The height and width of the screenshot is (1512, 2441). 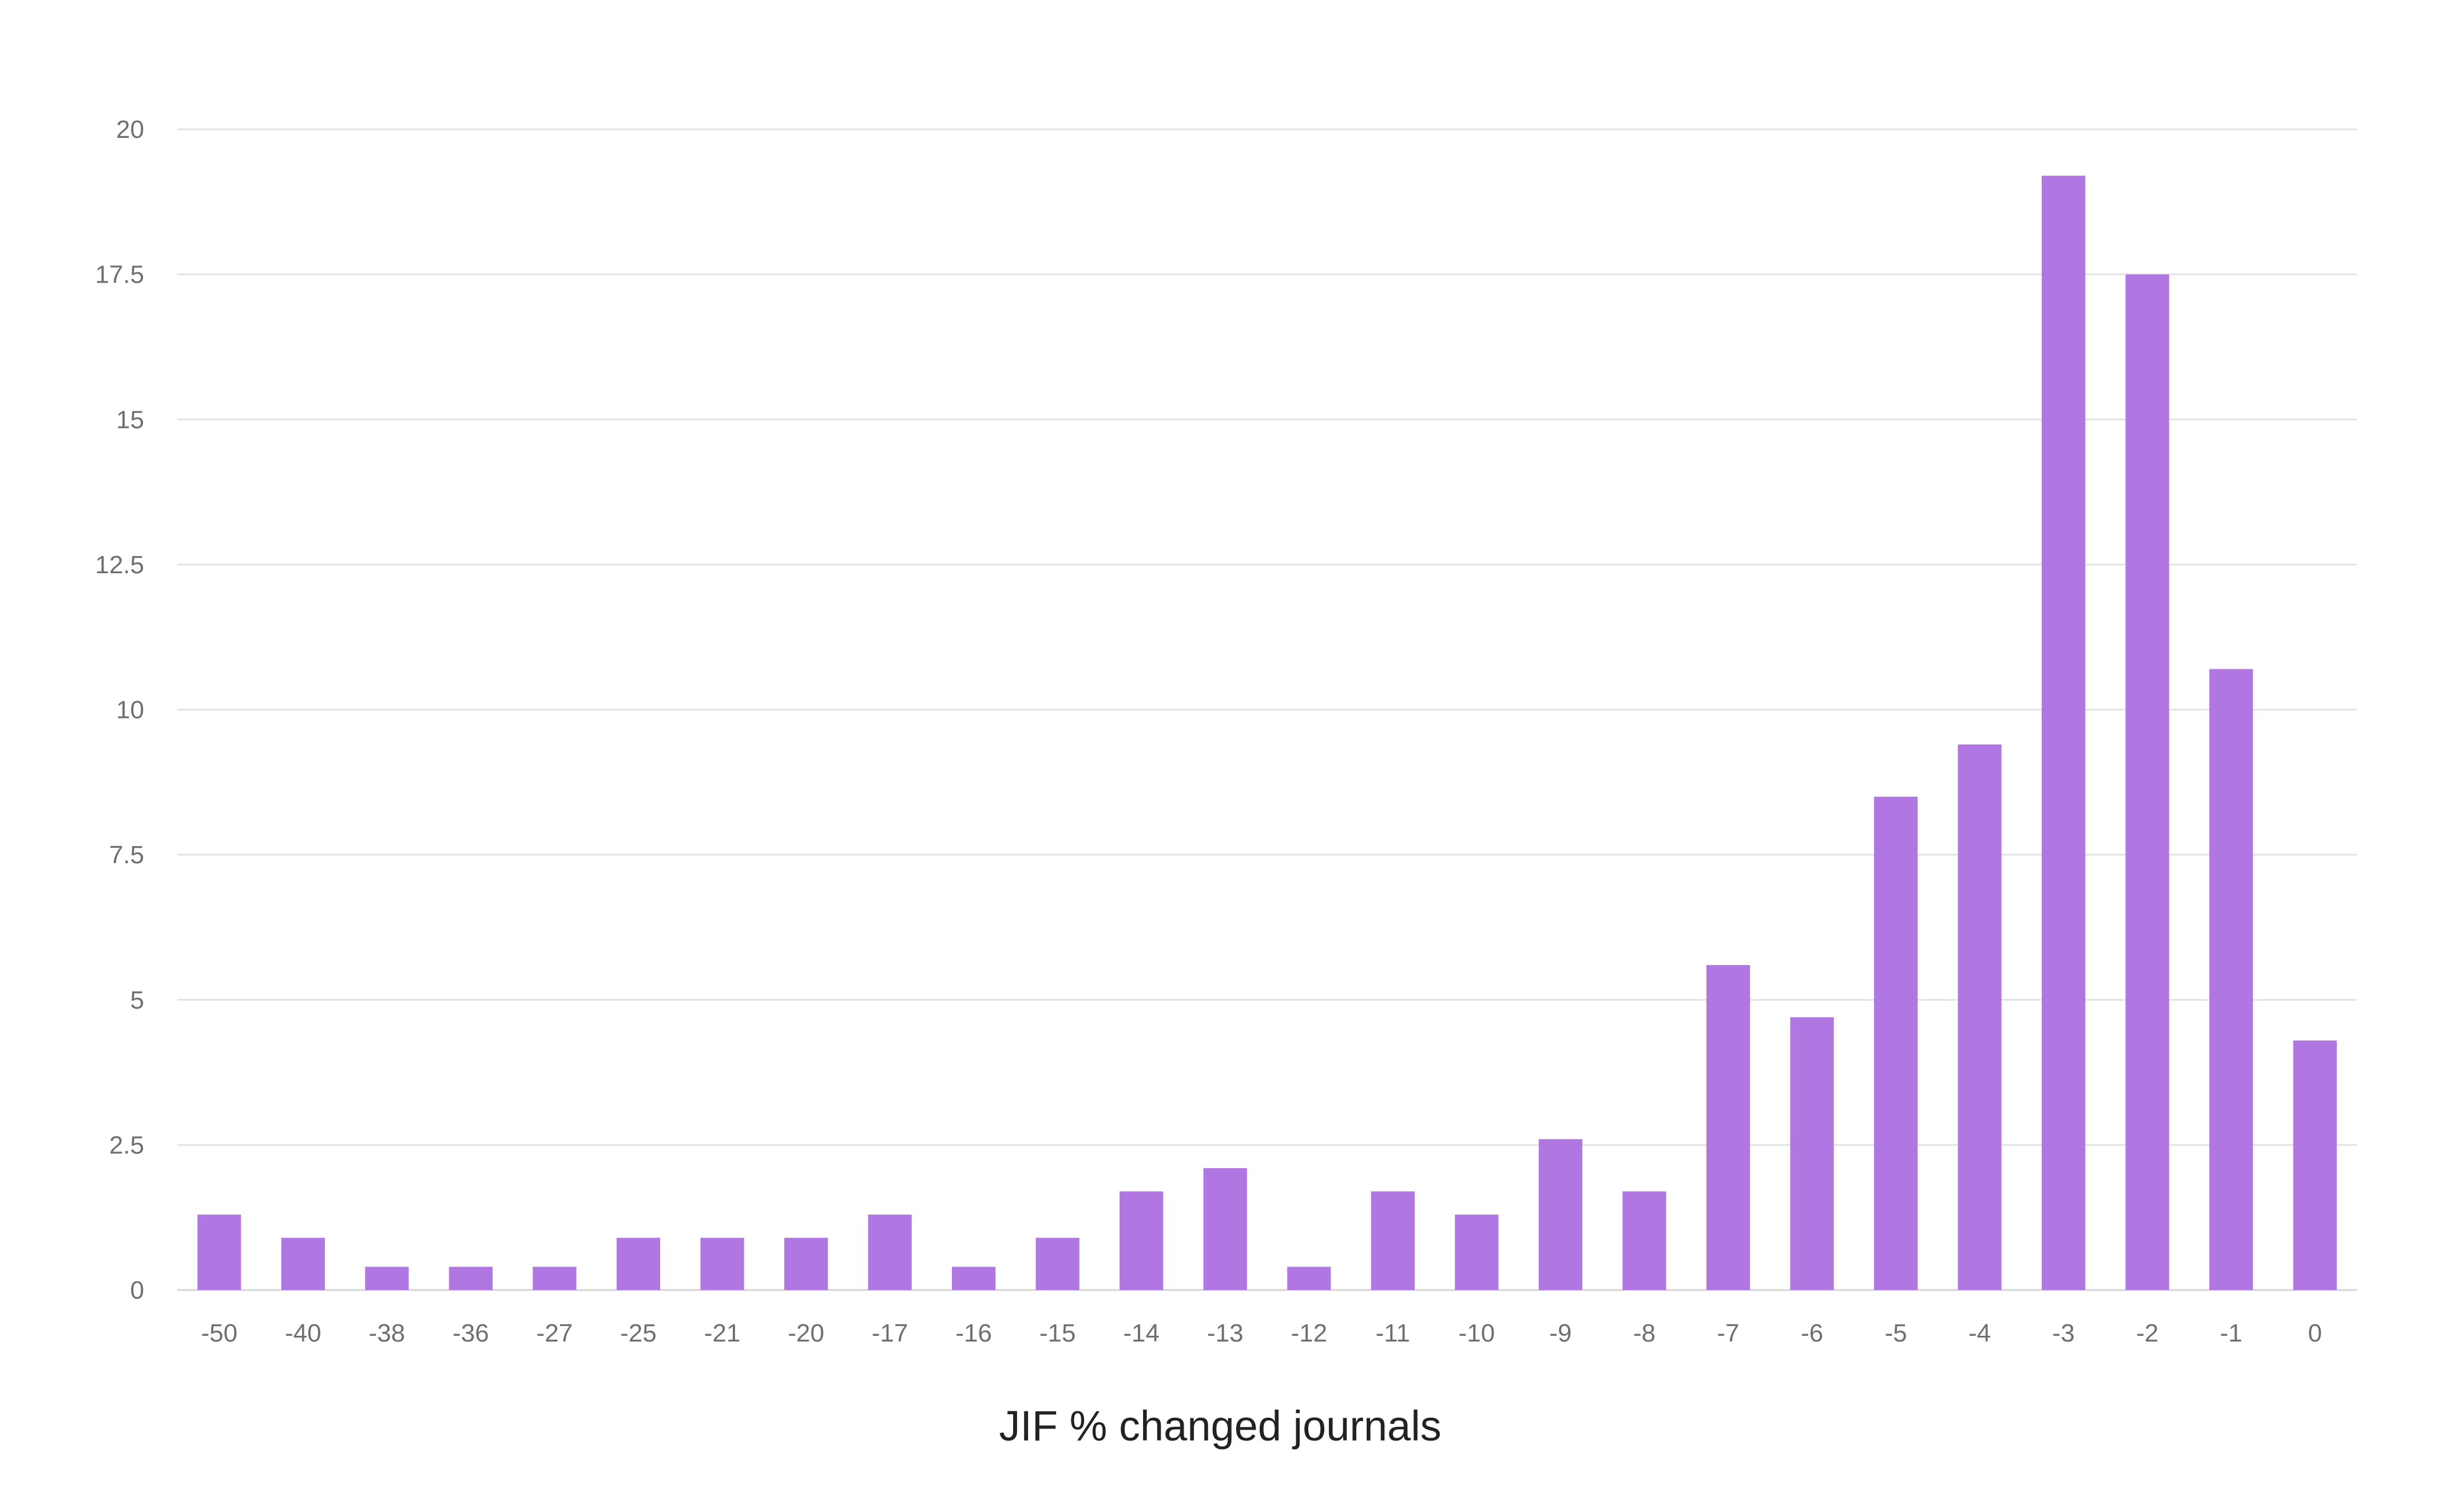 I want to click on y-tick-label: 20, so click(x=130, y=130).